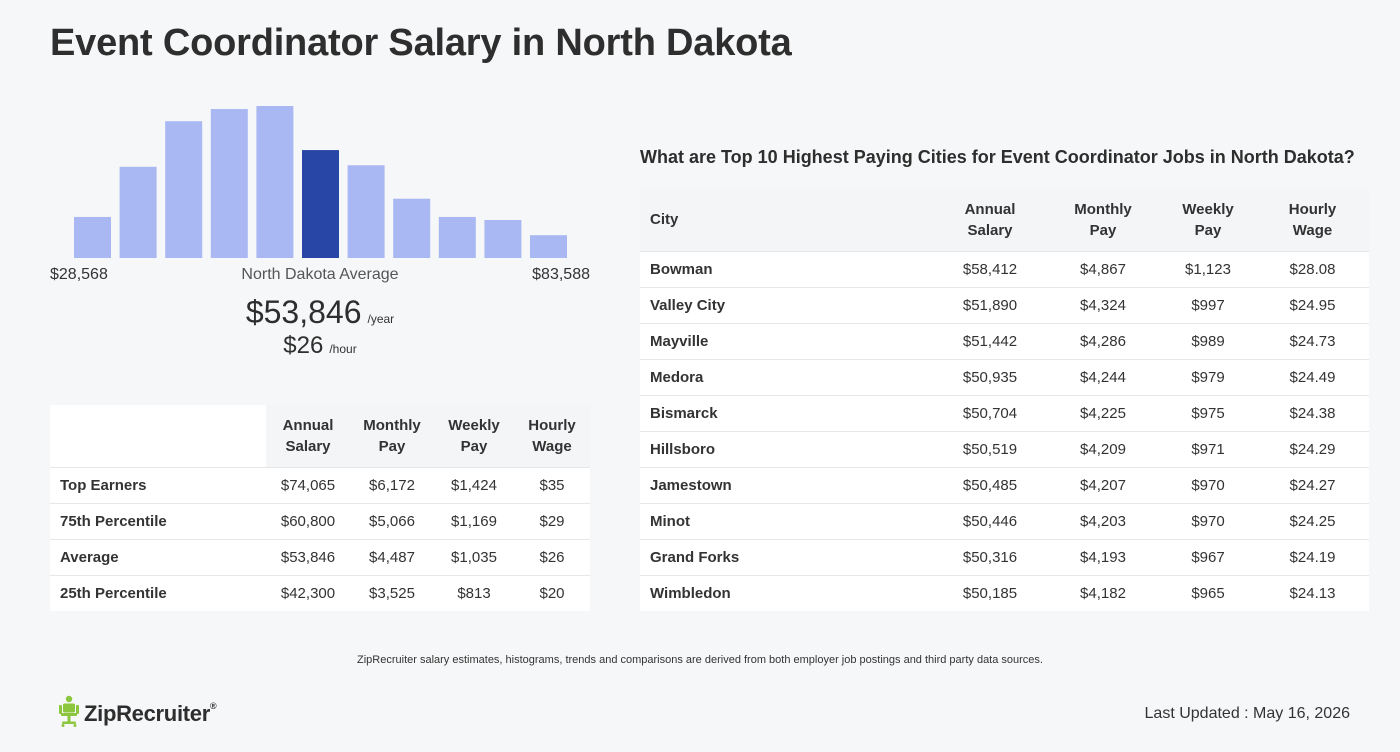 The image size is (1400, 752). What do you see at coordinates (308, 592) in the screenshot?
I see `percentile-cell: $42,300` at bounding box center [308, 592].